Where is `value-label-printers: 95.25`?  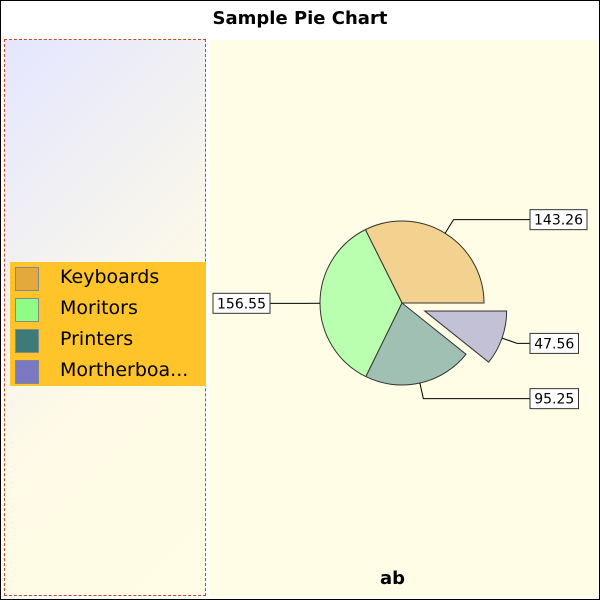 value-label-printers: 95.25 is located at coordinates (554, 400).